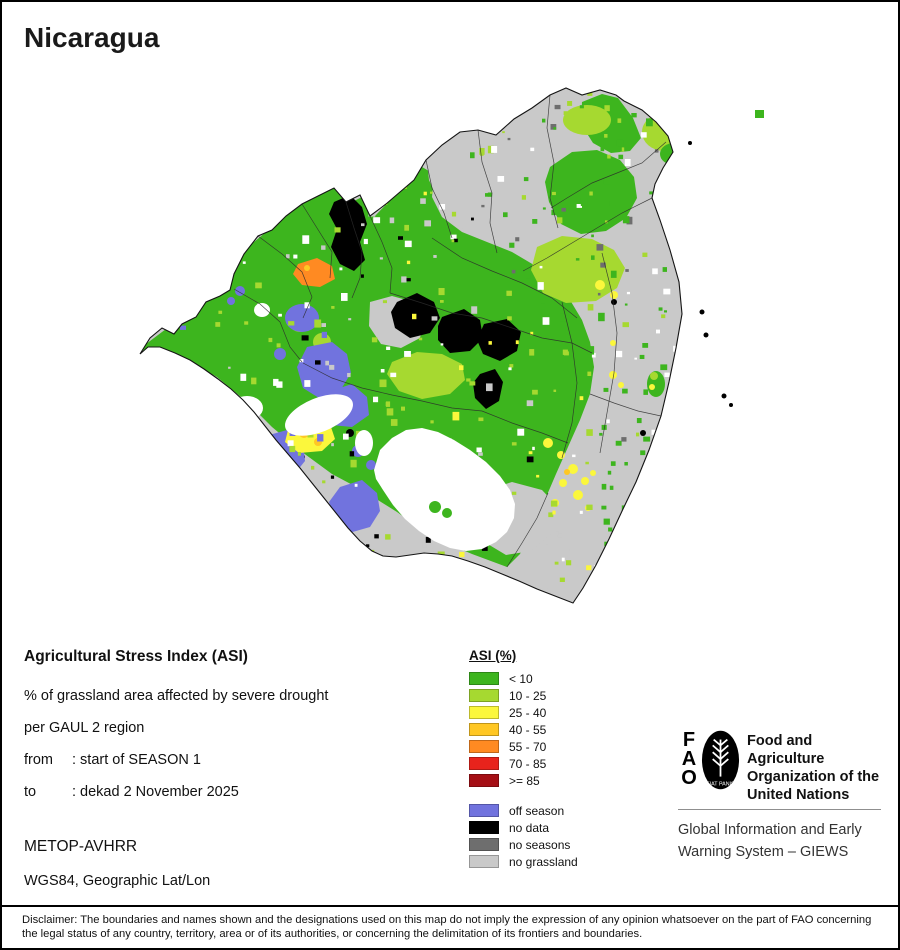 Image resolution: width=900 pixels, height=950 pixels. What do you see at coordinates (689, 757) in the screenshot?
I see `fao-logo-letters: FAO` at bounding box center [689, 757].